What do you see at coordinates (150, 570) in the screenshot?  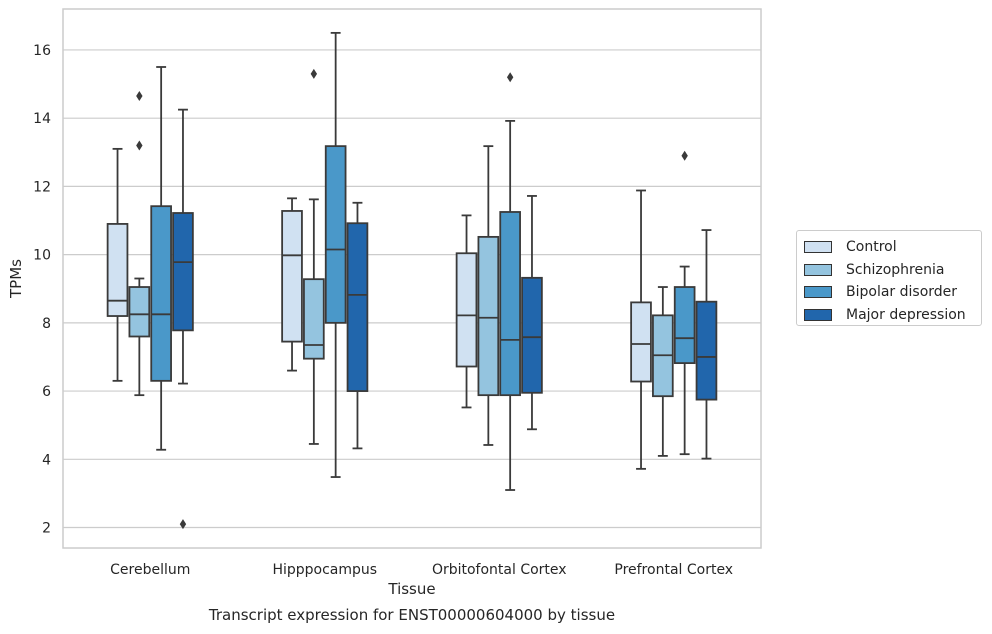 I see `x-tick-label: Cerebellum` at bounding box center [150, 570].